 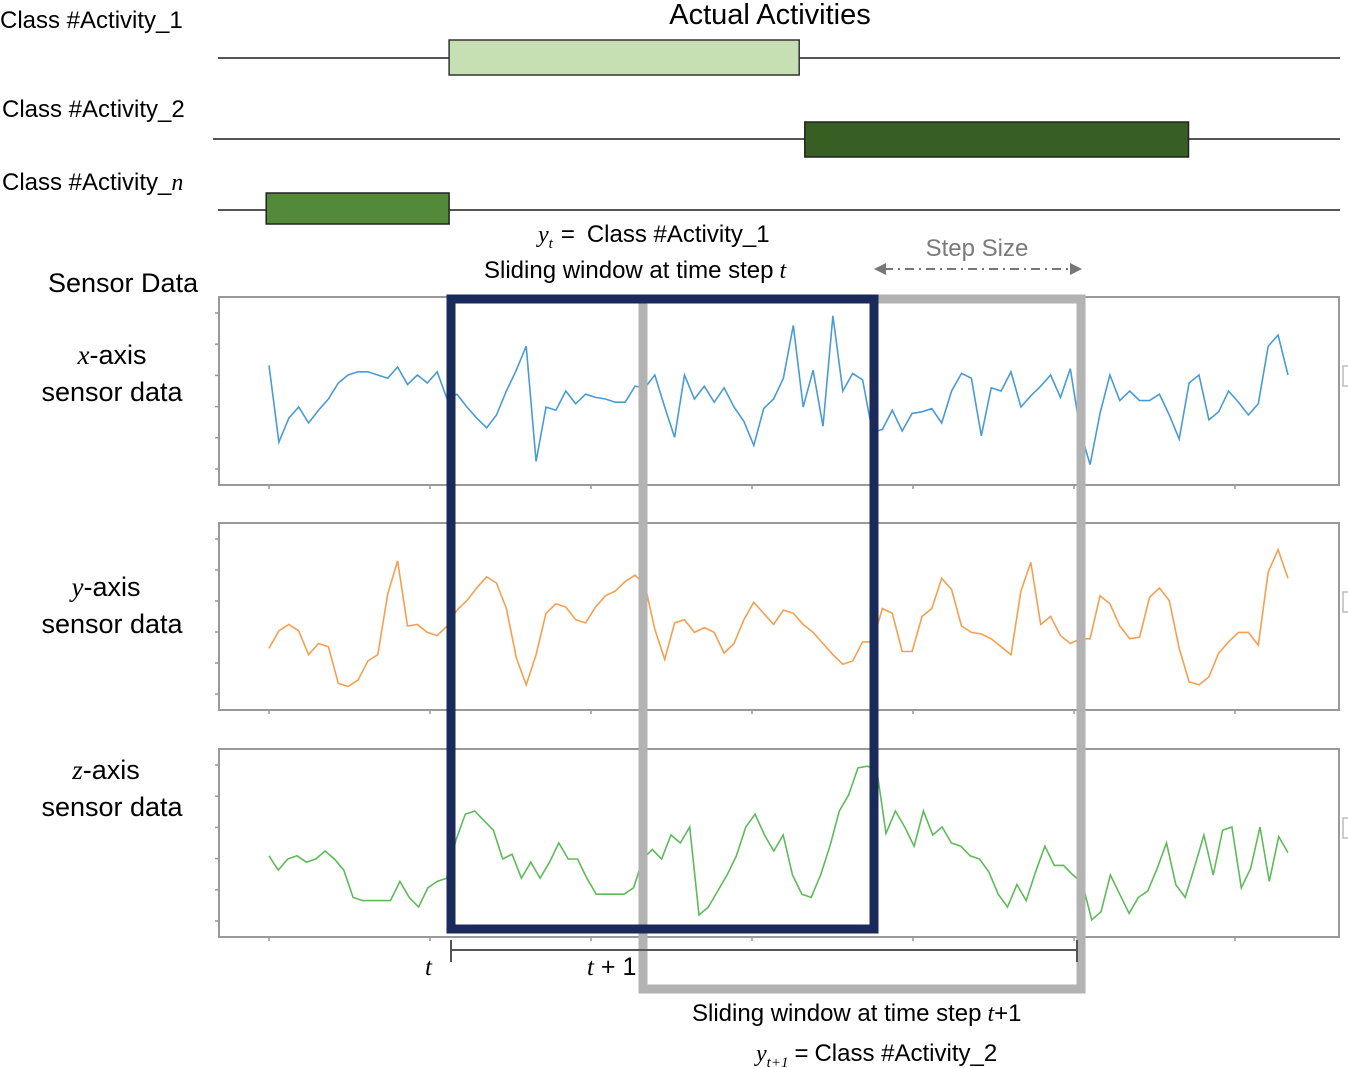 I want to click on x-plot-scroll-stub, so click(x=1345, y=376).